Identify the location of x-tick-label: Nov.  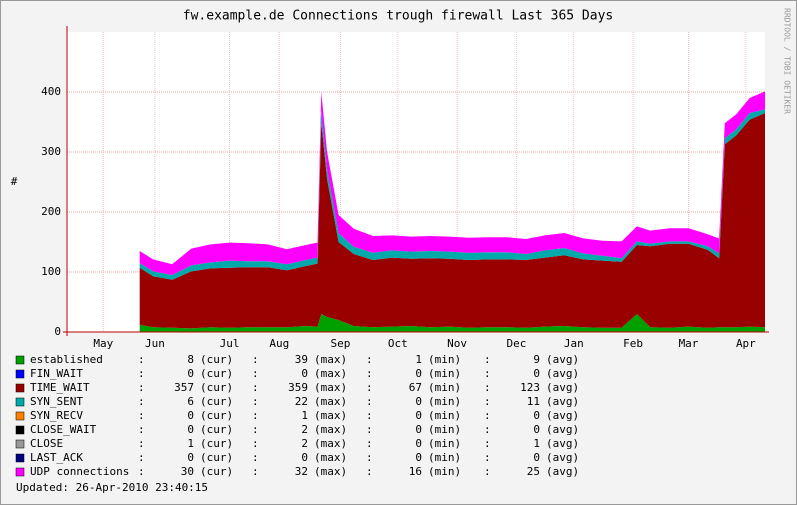
(457, 343).